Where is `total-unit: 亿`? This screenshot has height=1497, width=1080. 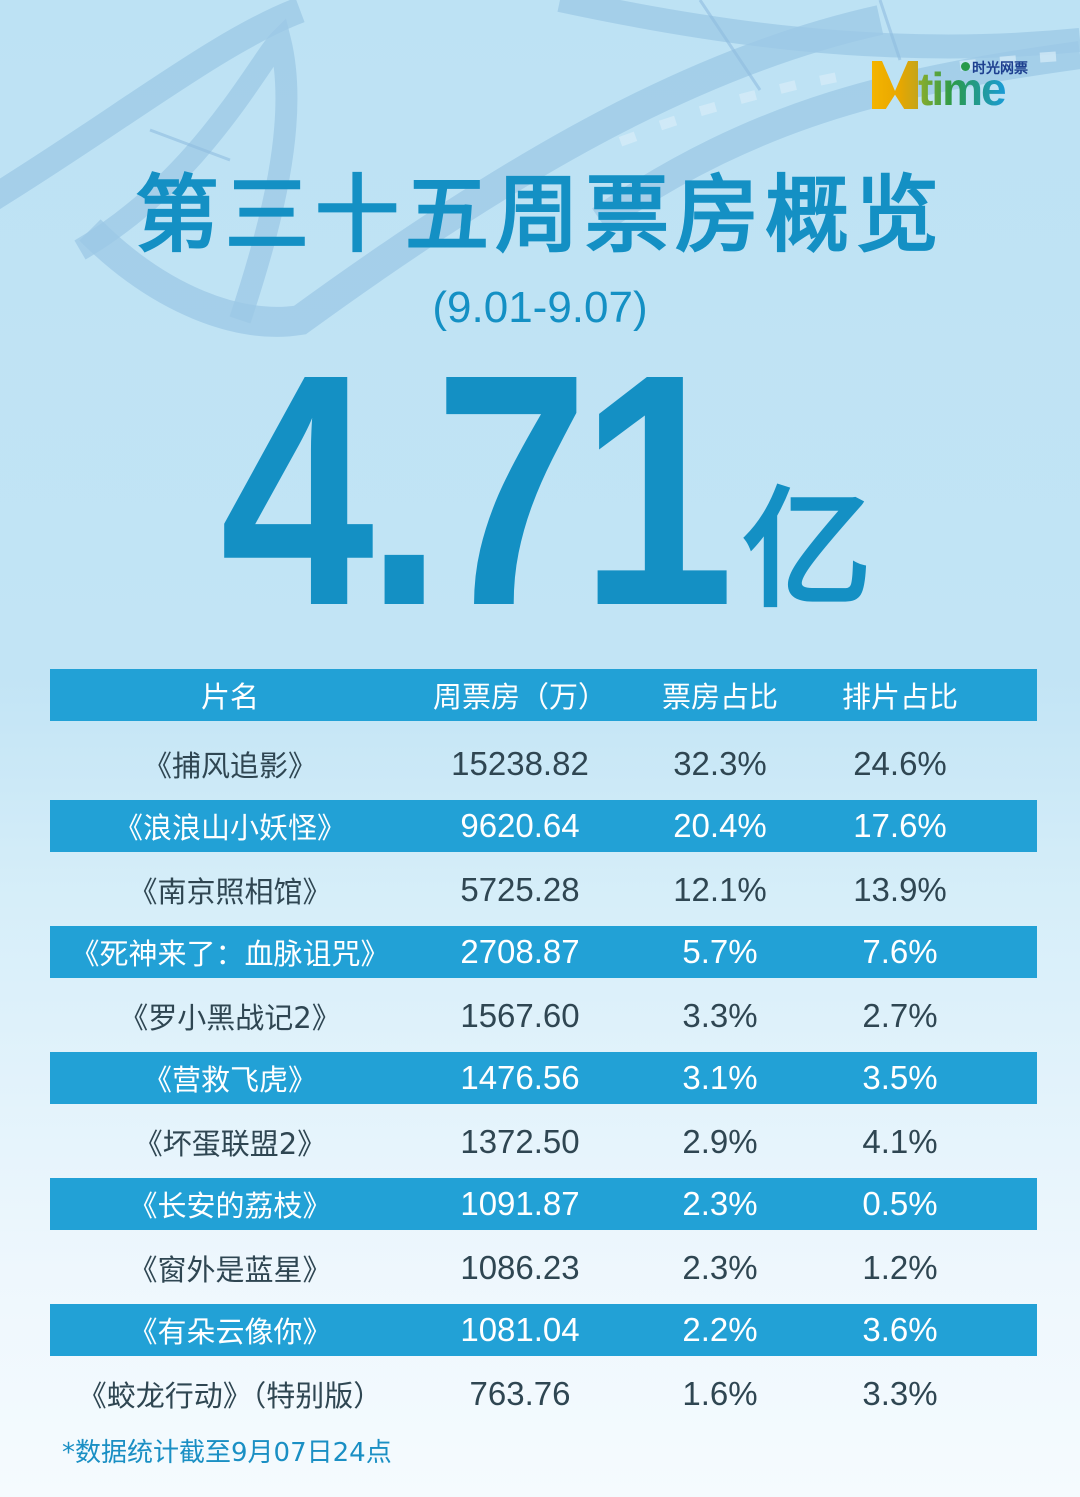
total-unit: 亿 is located at coordinates (807, 550).